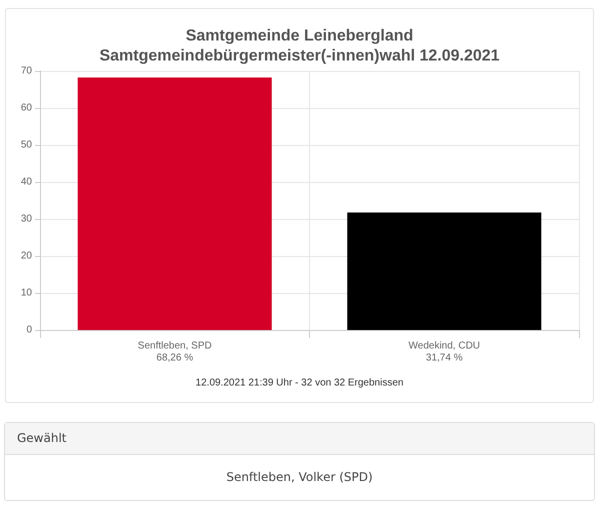 The height and width of the screenshot is (510, 600). What do you see at coordinates (299, 477) in the screenshot?
I see `text: Senftleben, Volker (SPD)` at bounding box center [299, 477].